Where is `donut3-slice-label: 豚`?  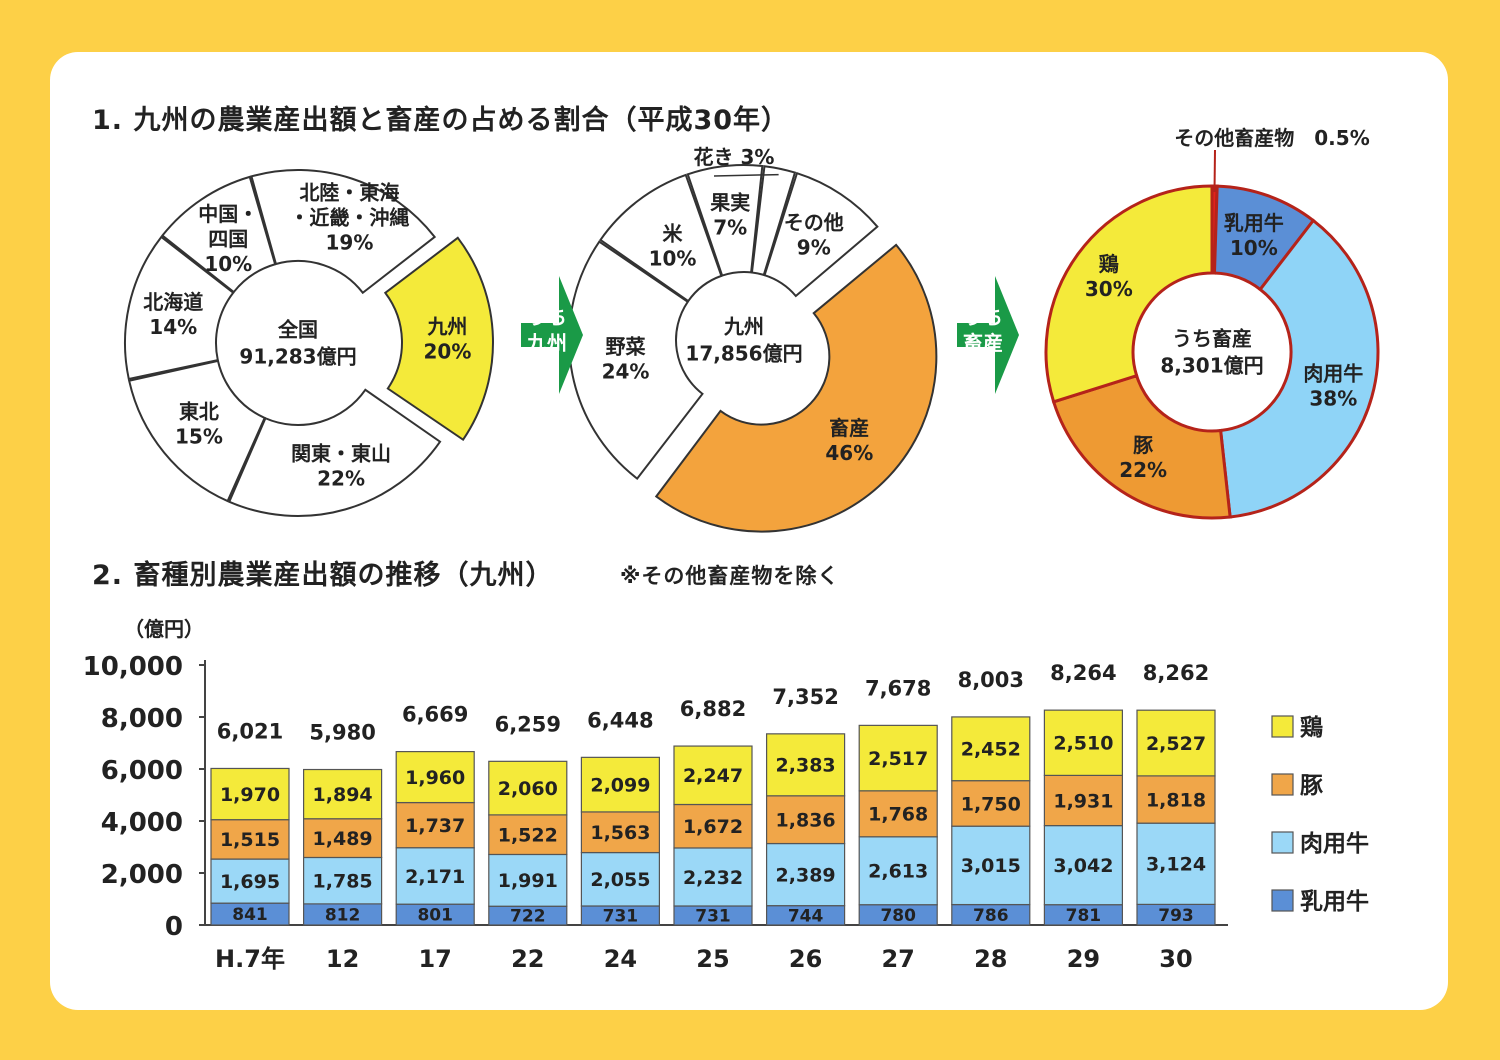 donut3-slice-label: 豚 is located at coordinates (1143, 445).